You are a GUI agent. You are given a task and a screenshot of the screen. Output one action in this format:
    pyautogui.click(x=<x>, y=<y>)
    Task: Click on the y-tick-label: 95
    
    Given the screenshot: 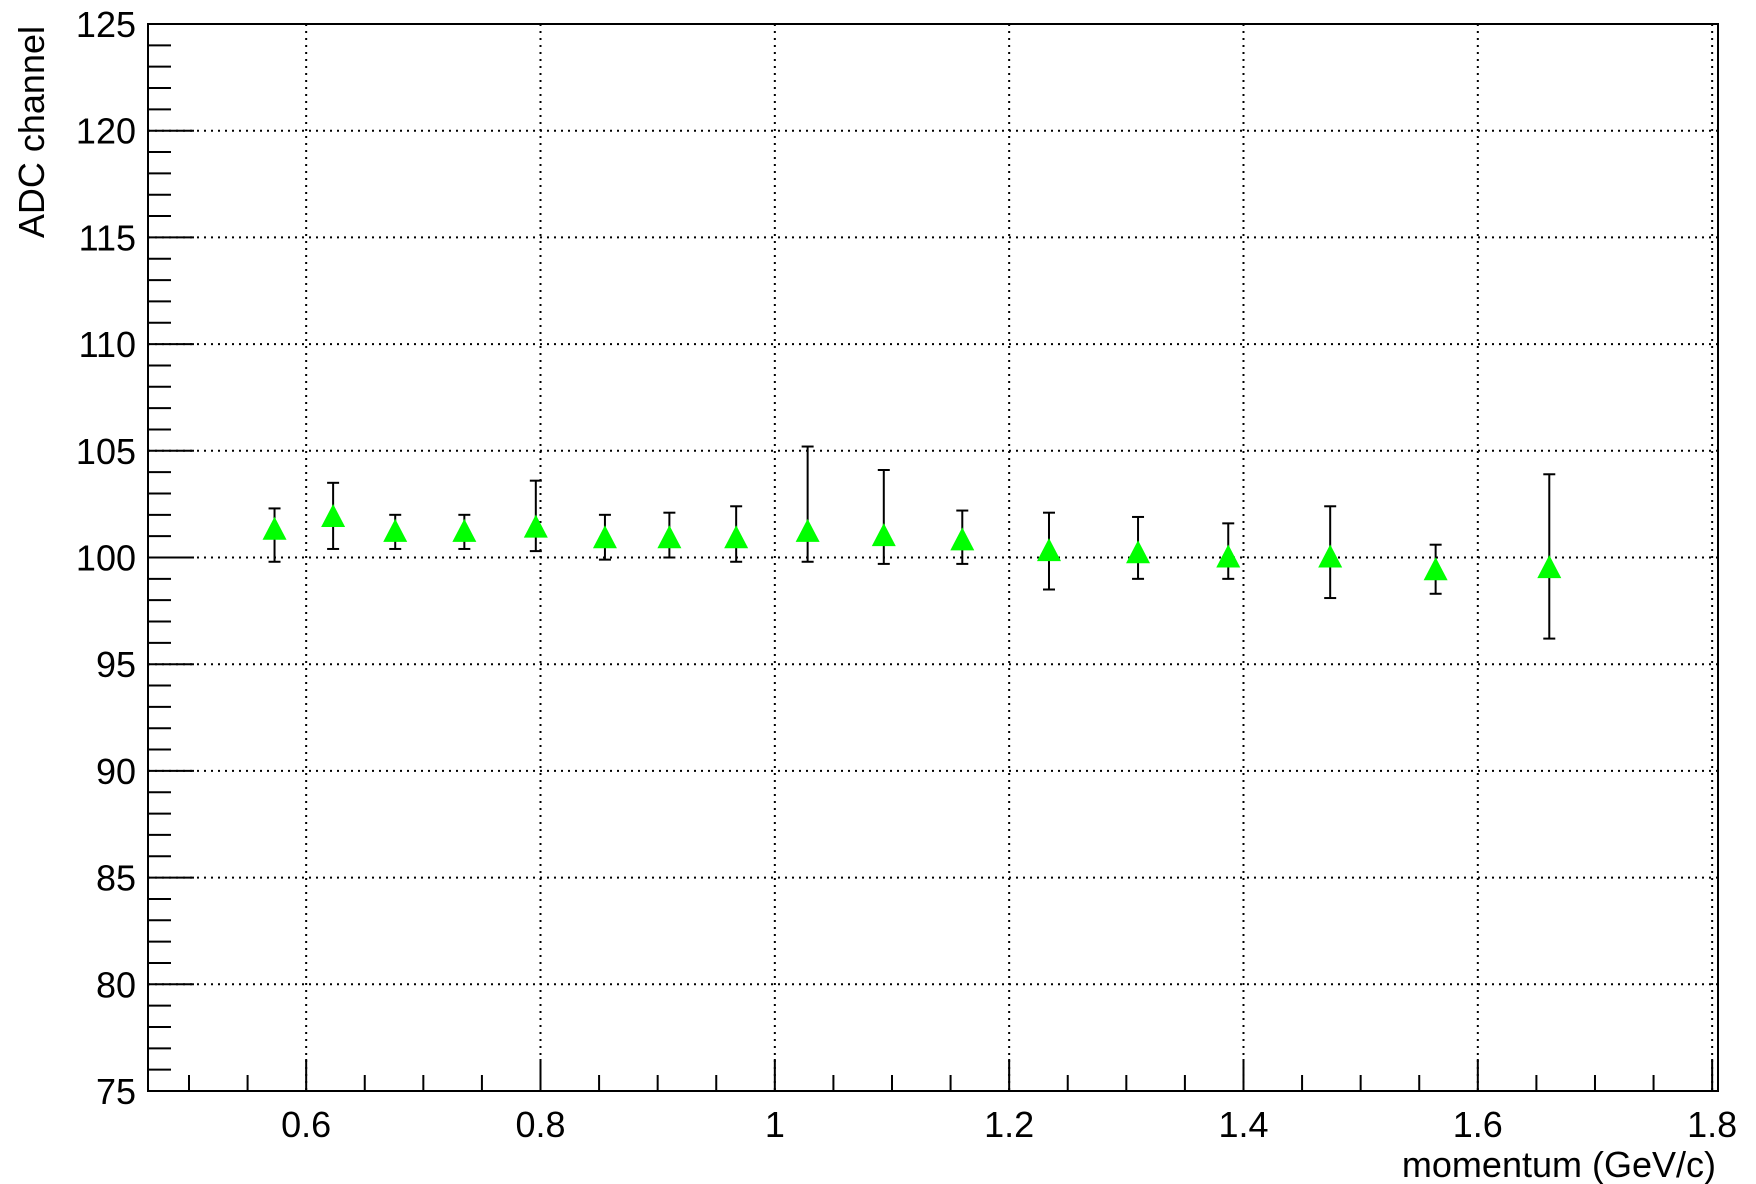 What is the action you would take?
    pyautogui.click(x=116, y=664)
    